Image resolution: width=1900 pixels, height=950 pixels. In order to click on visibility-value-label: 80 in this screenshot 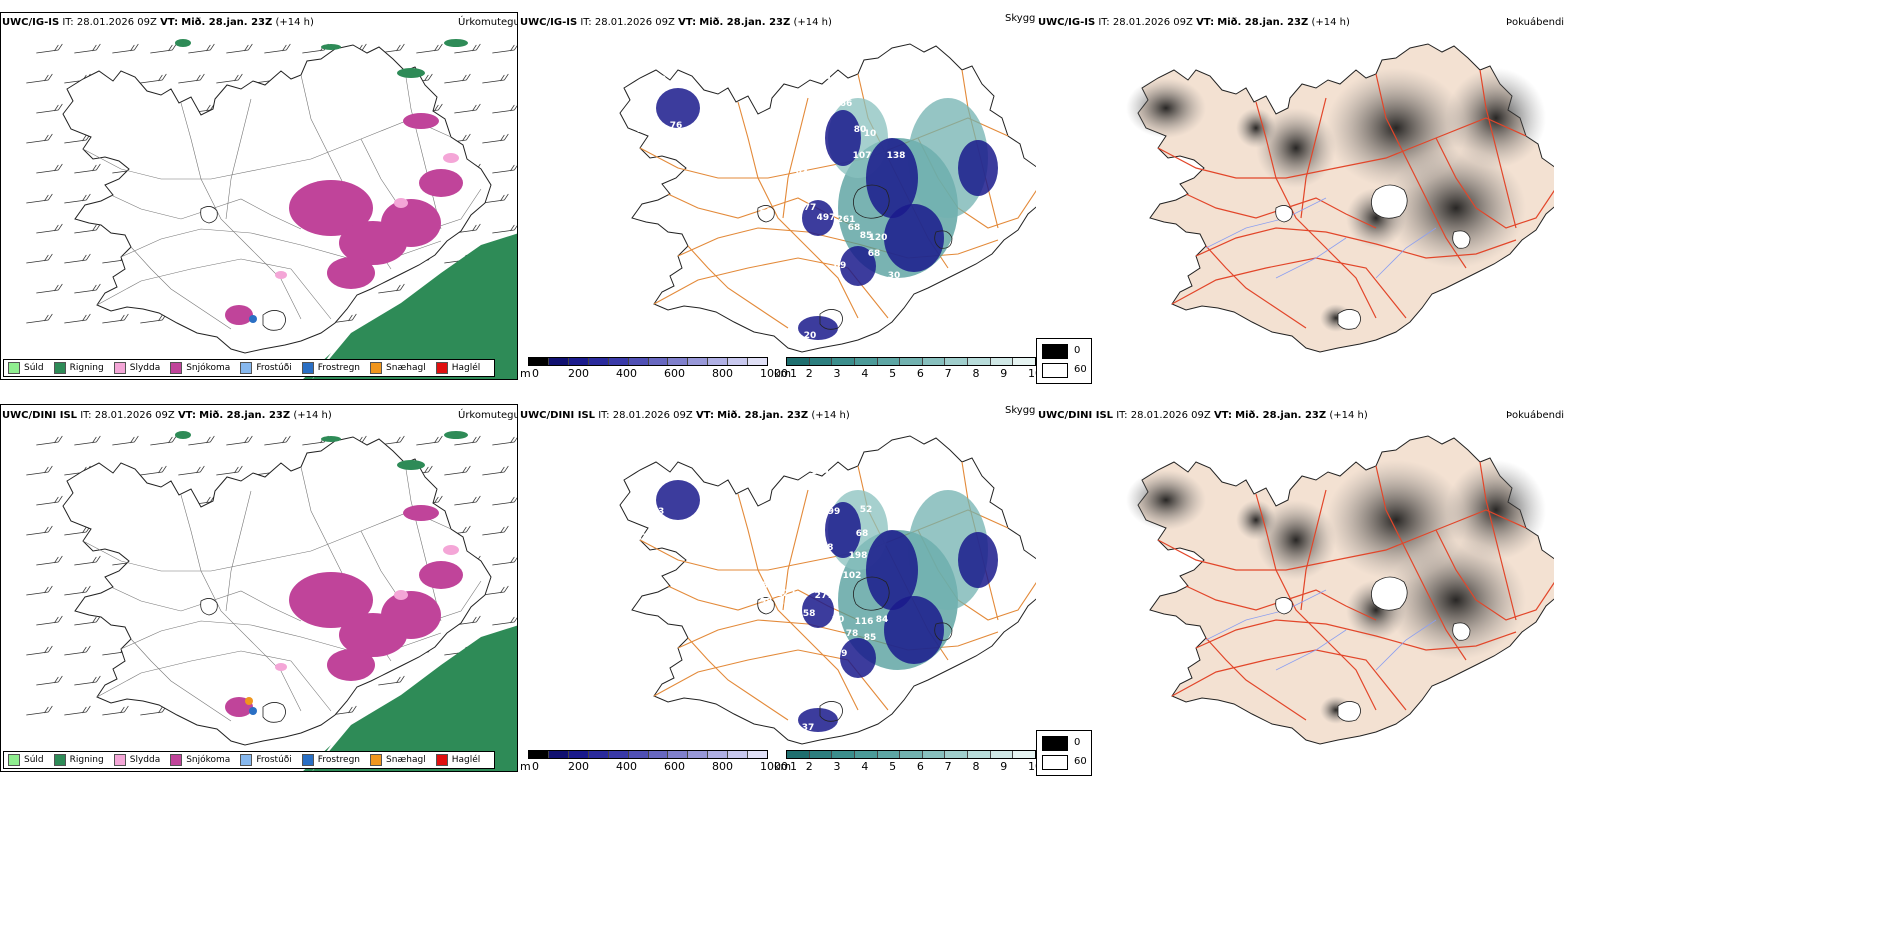, I will do `click(838, 620)`.